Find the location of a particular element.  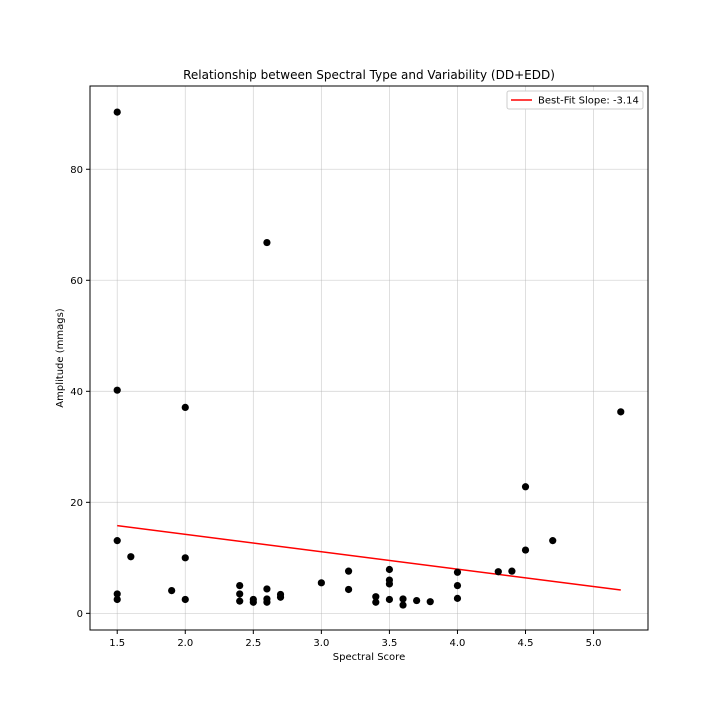

x-tick-label: 2.5 is located at coordinates (253, 643).